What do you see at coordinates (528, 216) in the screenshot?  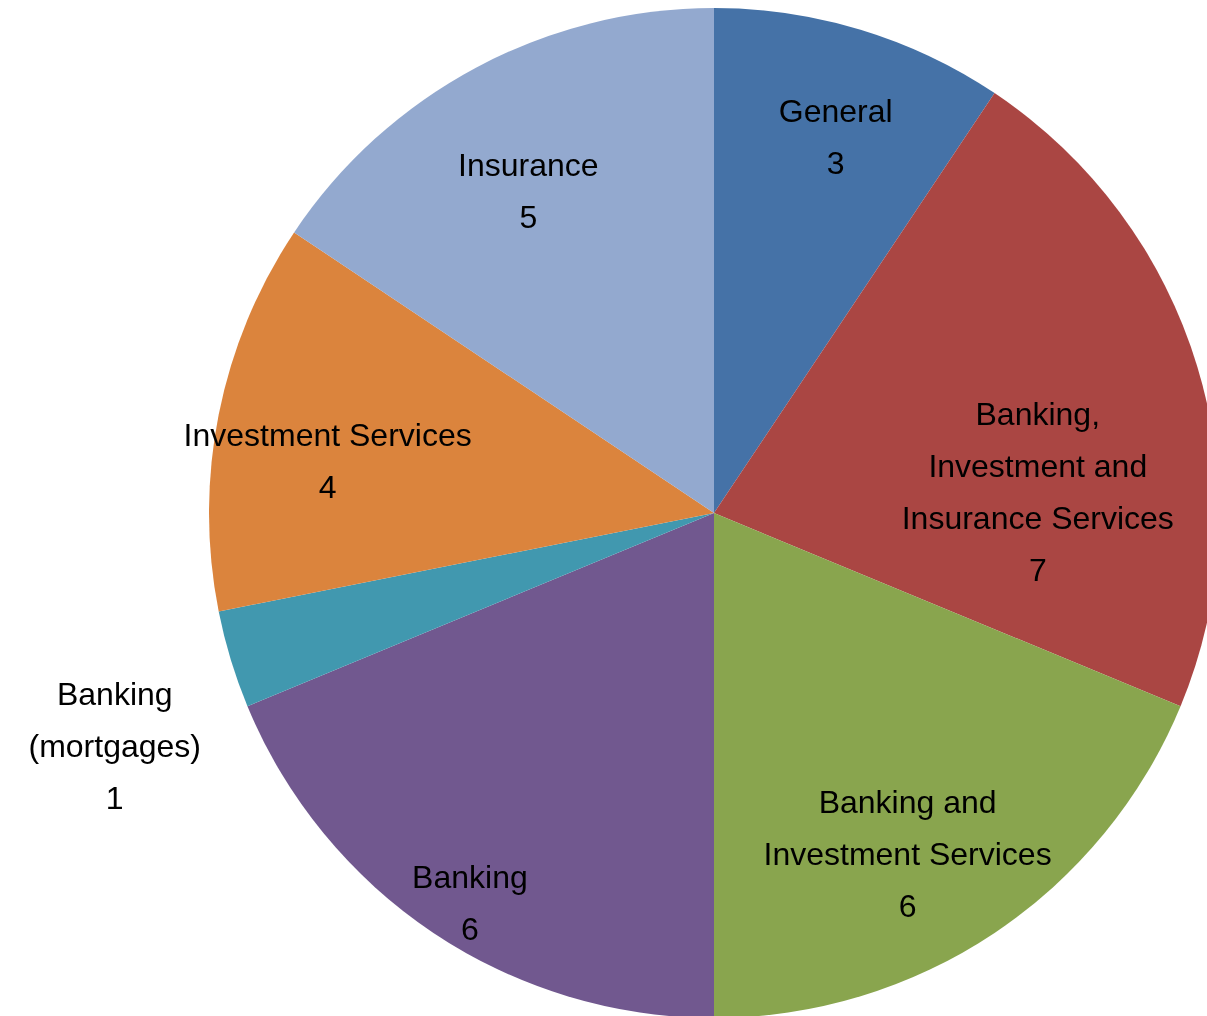 I see `data-label: 5` at bounding box center [528, 216].